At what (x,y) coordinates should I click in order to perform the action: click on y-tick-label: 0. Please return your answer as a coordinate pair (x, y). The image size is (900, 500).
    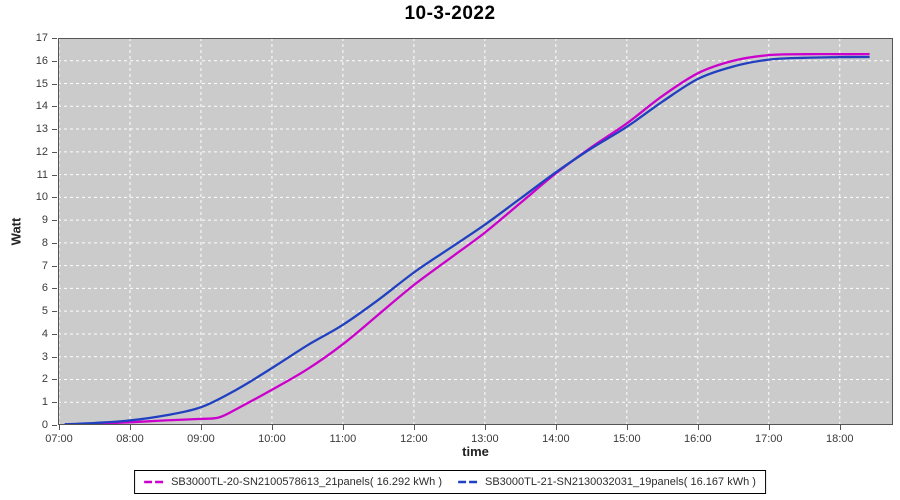
    Looking at the image, I should click on (44, 425).